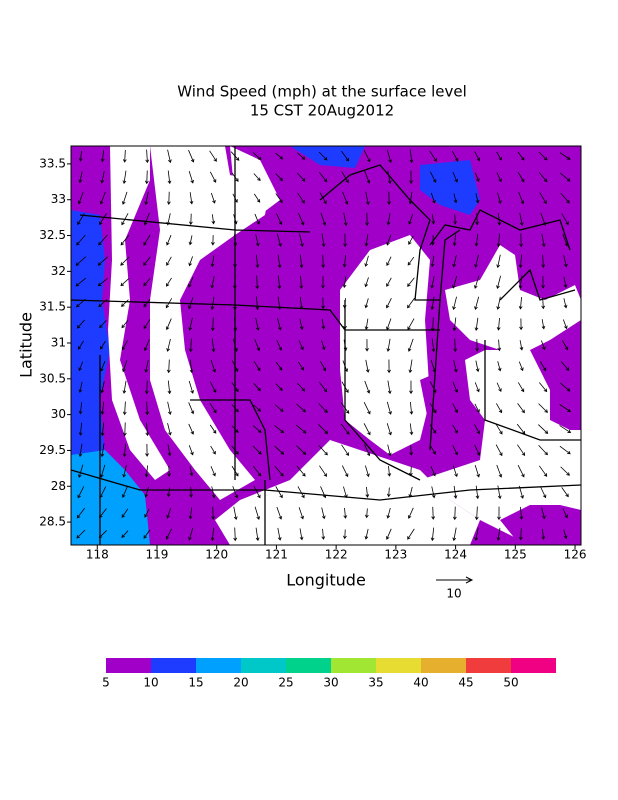 The width and height of the screenshot is (618, 800). What do you see at coordinates (52, 378) in the screenshot?
I see `y-tick-label: 30.5` at bounding box center [52, 378].